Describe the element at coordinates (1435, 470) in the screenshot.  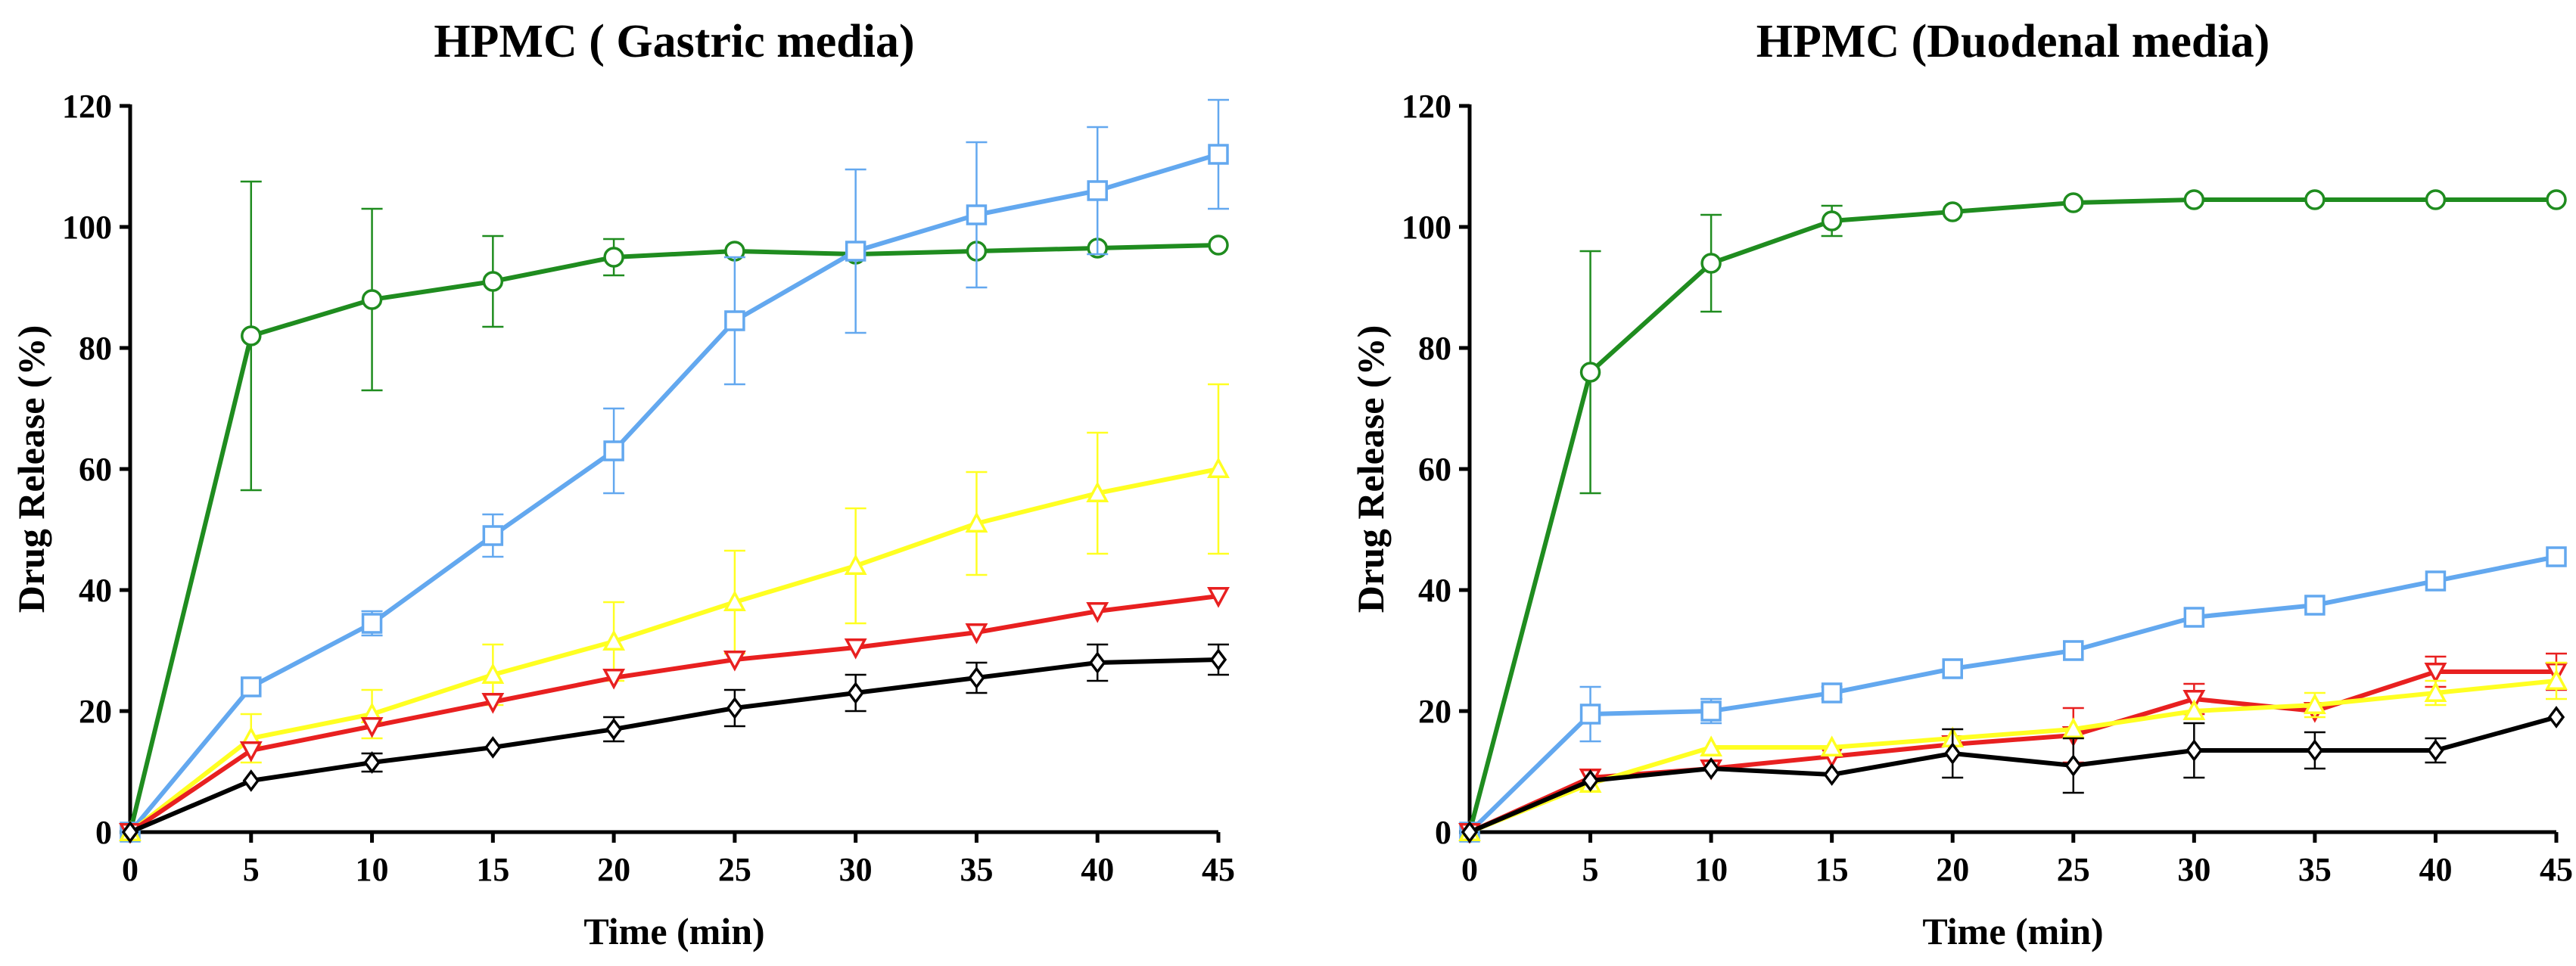
I see `y-tick-label: 60` at that location.